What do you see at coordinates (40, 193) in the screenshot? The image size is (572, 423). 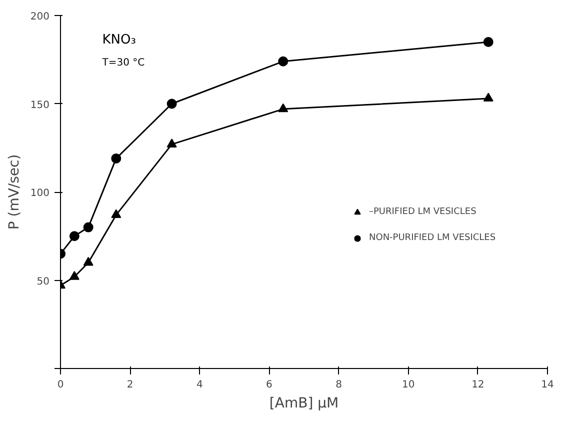 I see `y-tick-label: 100` at bounding box center [40, 193].